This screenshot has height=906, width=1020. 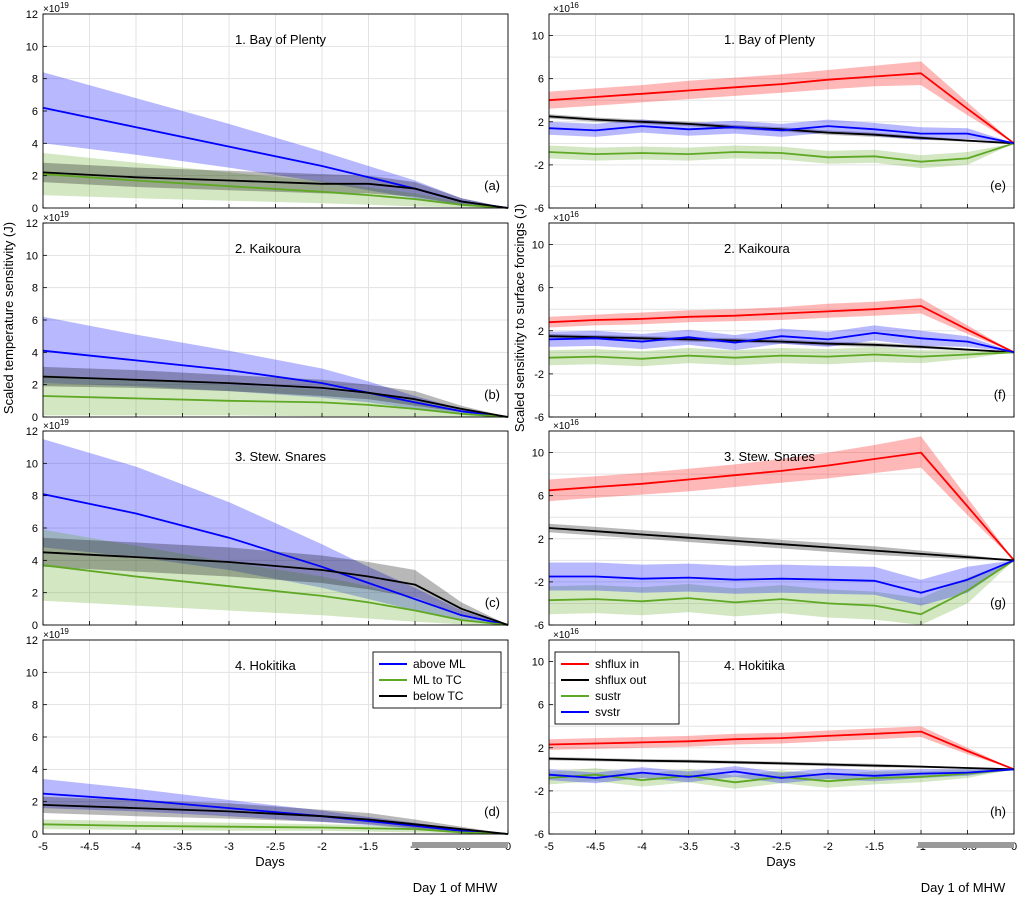 I want to click on legend-label: ML to TC, so click(x=437, y=680).